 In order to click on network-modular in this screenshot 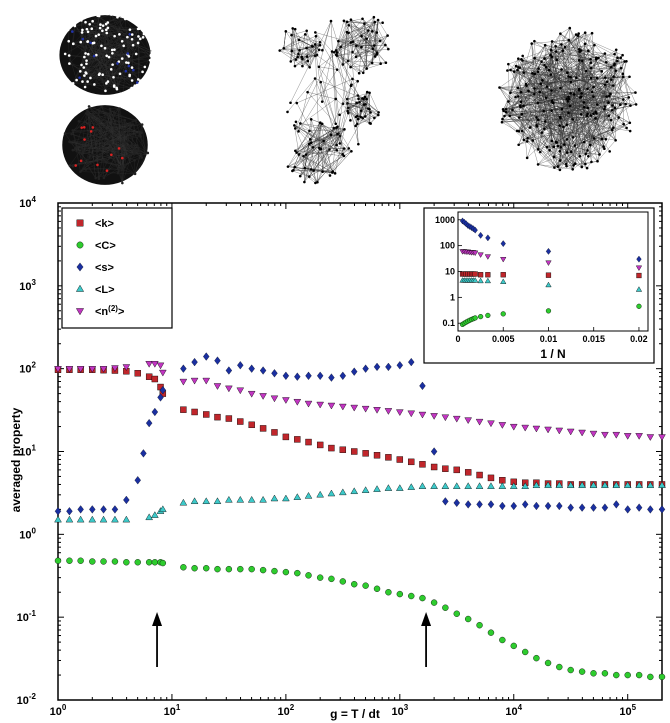, I will do `click(334, 100)`.